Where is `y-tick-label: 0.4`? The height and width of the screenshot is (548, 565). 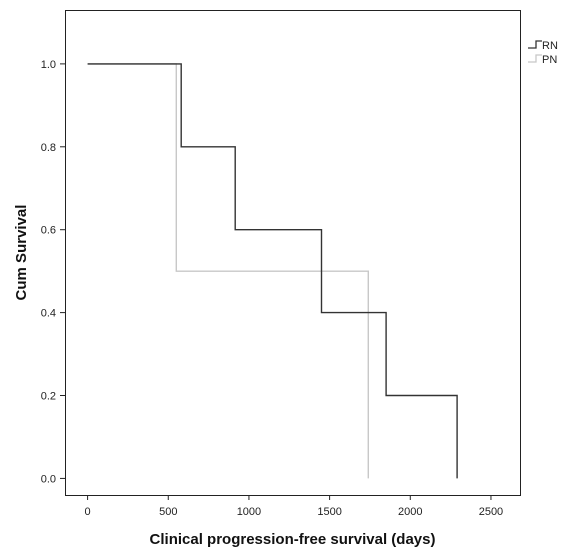
y-tick-label: 0.4 is located at coordinates (48, 314).